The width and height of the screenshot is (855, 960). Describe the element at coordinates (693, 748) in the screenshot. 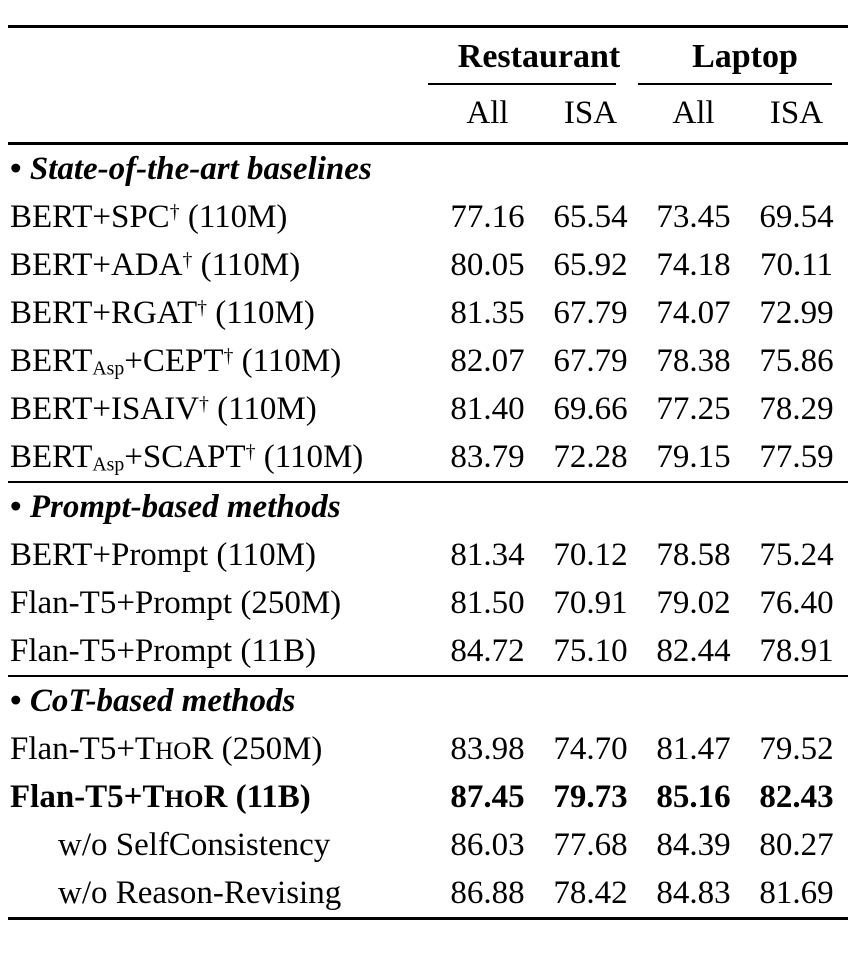

I see `metric-value: 81.47` at that location.